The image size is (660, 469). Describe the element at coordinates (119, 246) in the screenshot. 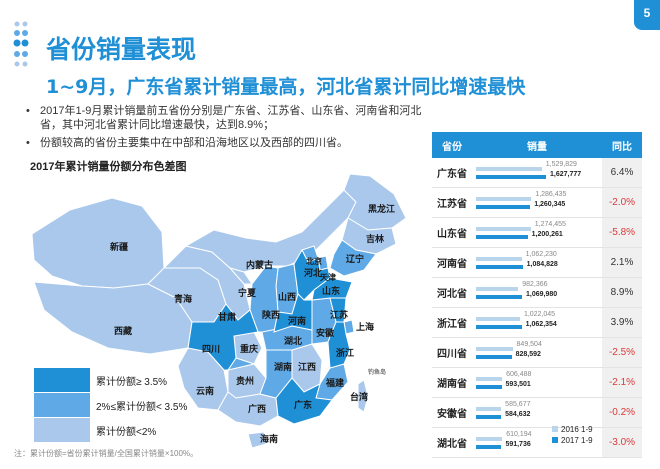

I see `label-xinjiang: 新疆` at that location.